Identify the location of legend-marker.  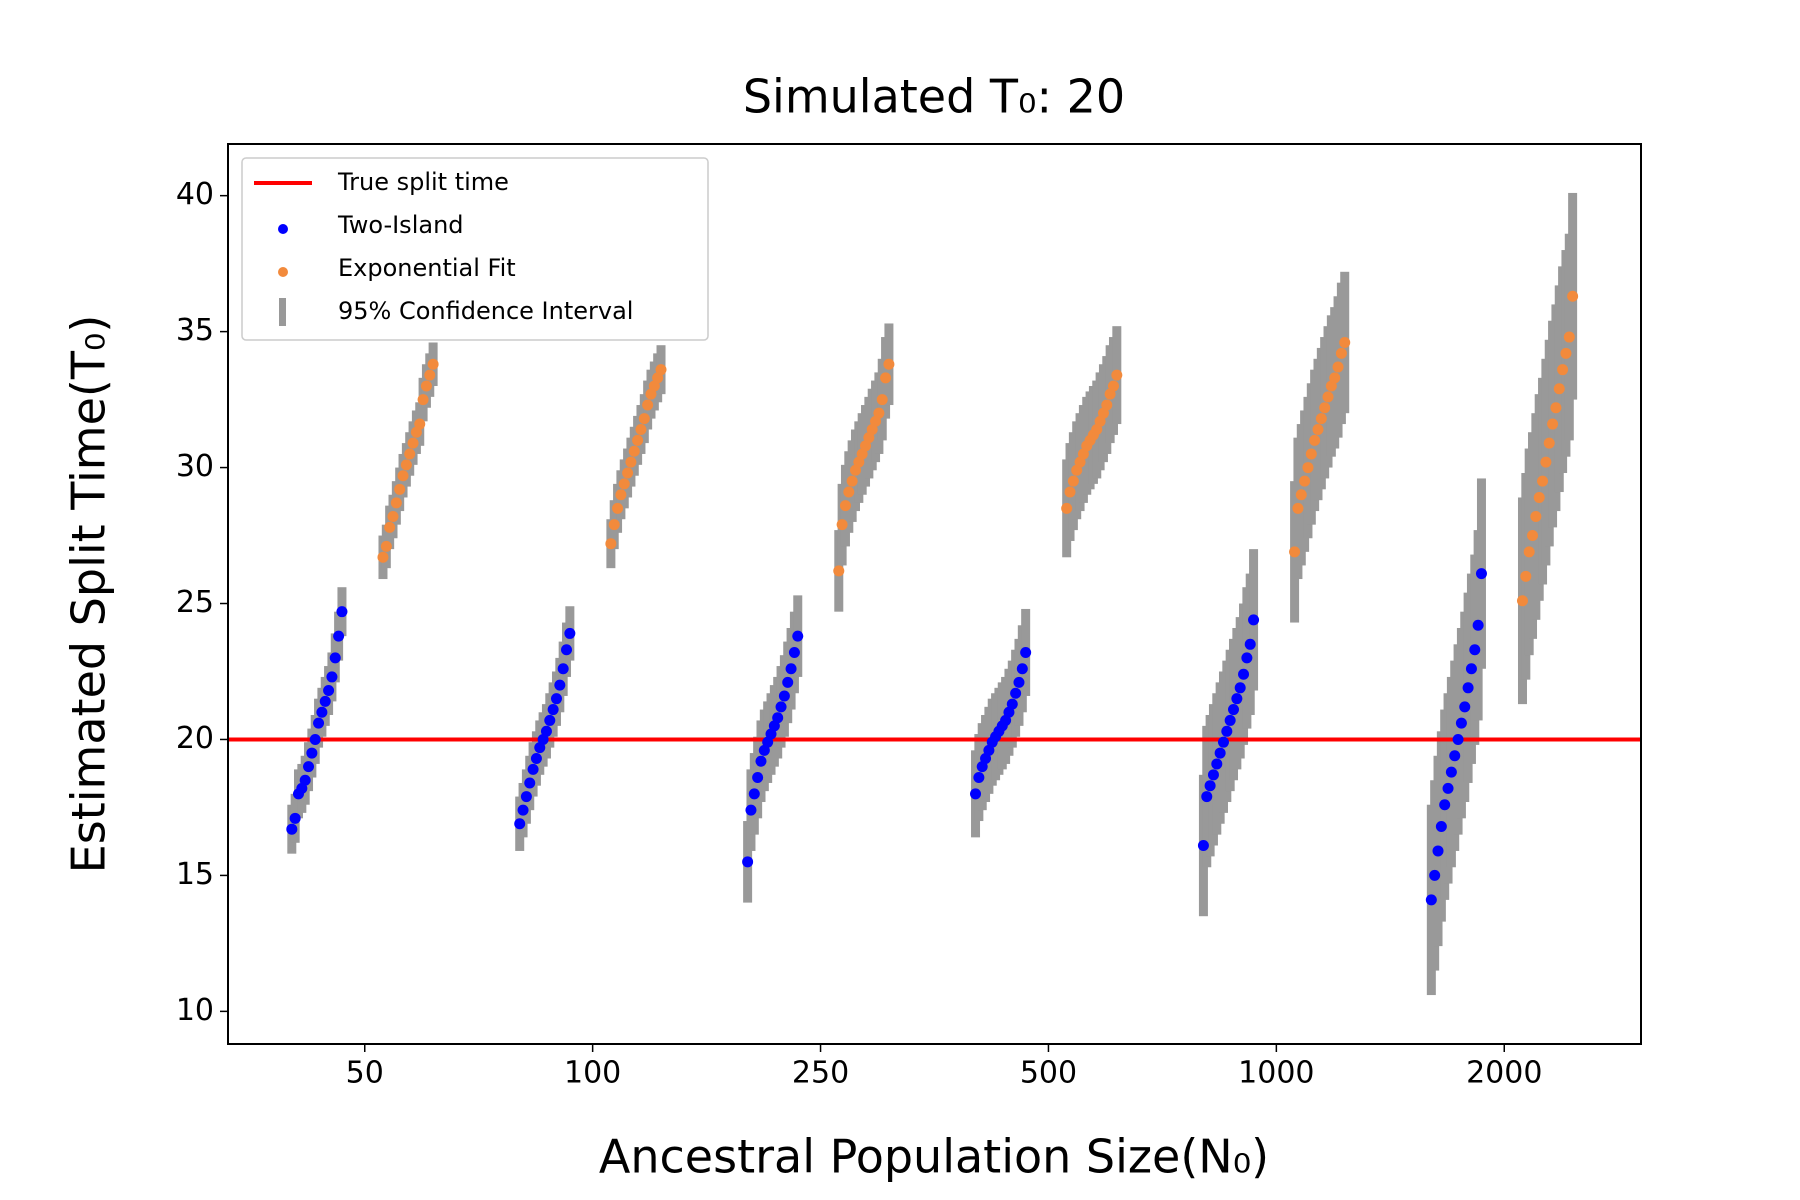
(283, 229).